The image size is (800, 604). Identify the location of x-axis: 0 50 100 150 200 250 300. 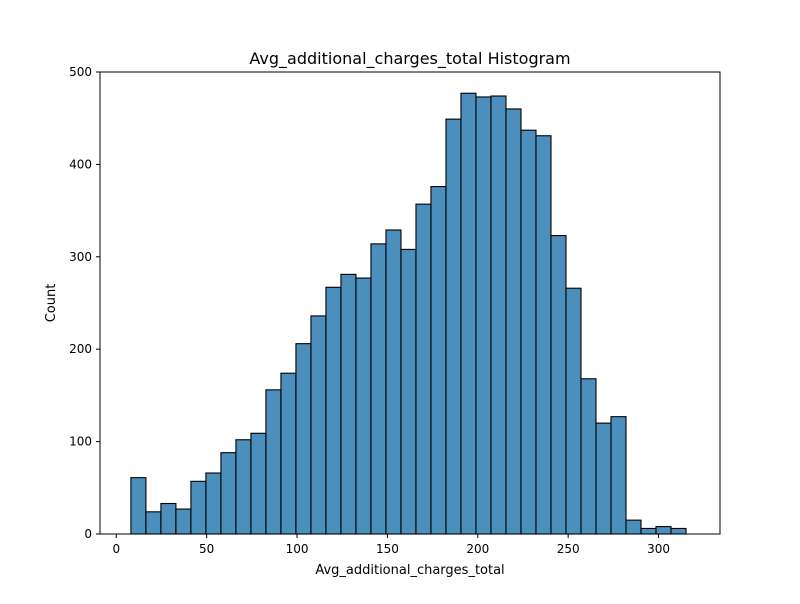
(391, 545).